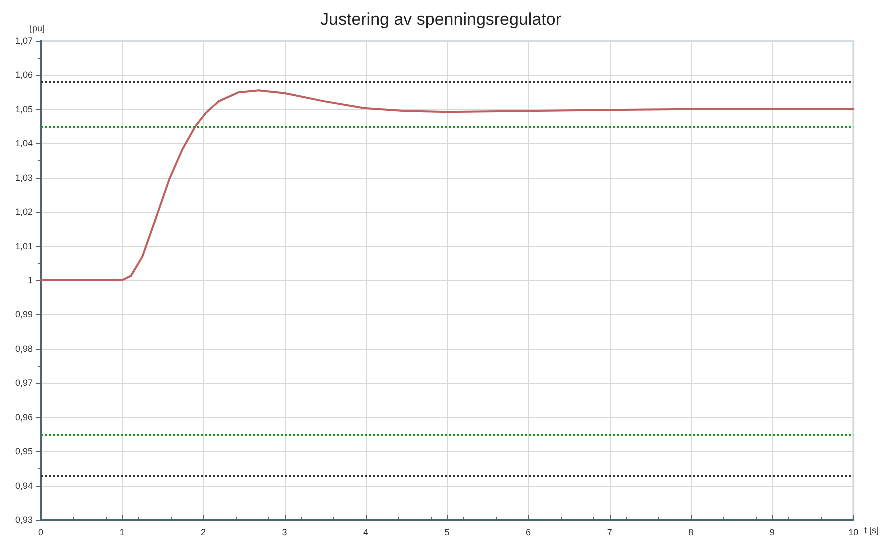 The height and width of the screenshot is (545, 882). I want to click on x-tick-label: 7, so click(609, 533).